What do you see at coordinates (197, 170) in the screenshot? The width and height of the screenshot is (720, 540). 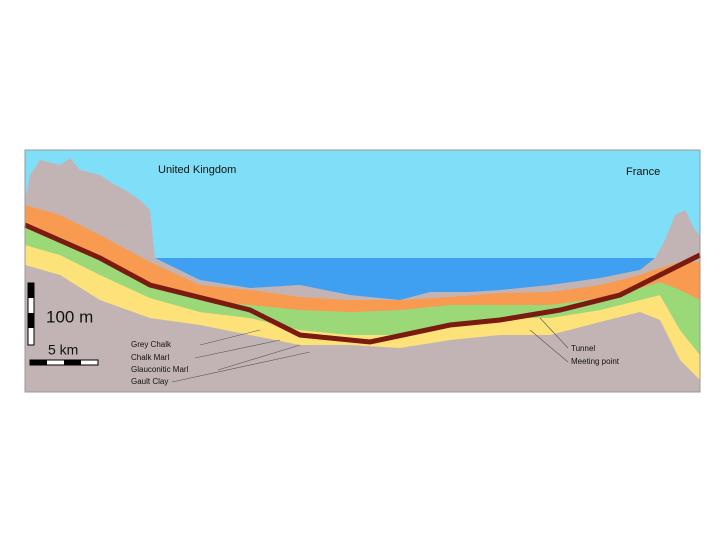 I see `region-label: United Kingdom` at bounding box center [197, 170].